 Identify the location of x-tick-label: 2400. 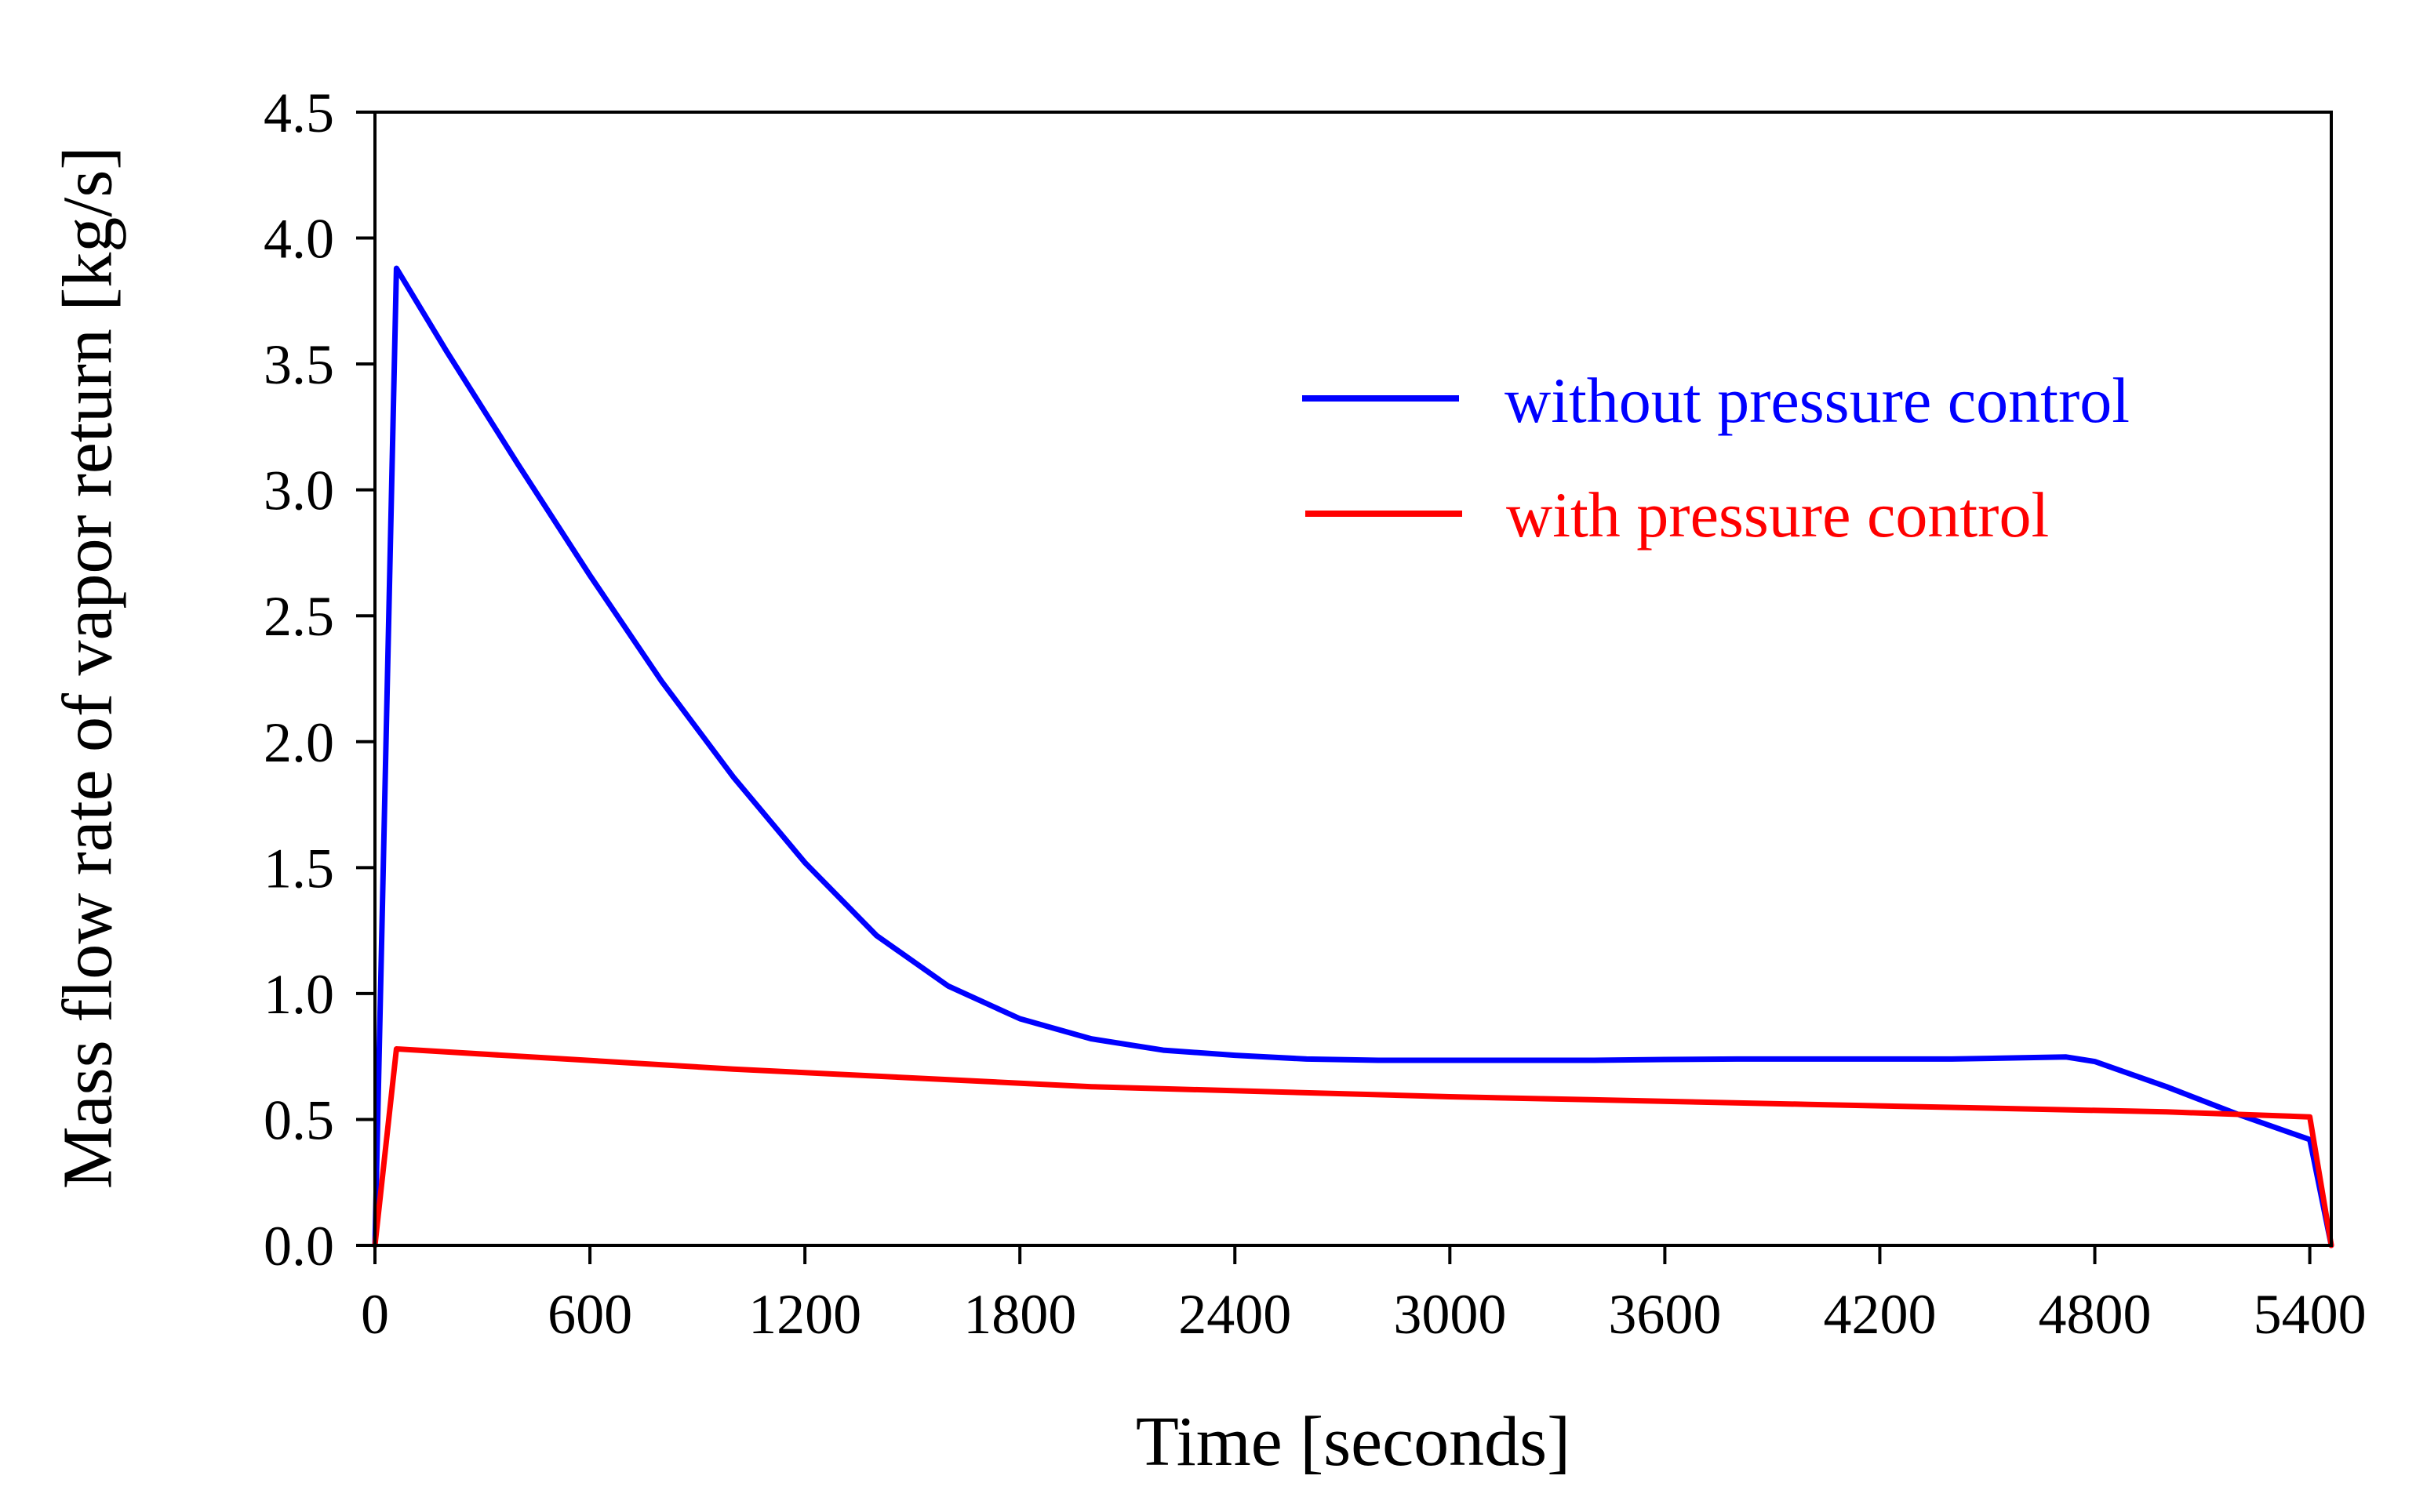
(1234, 1314).